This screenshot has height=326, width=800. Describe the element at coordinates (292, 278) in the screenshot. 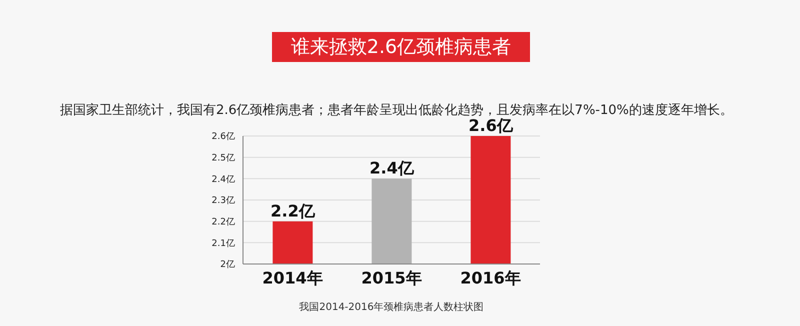

I see `x-tick-label: 2014年` at that location.